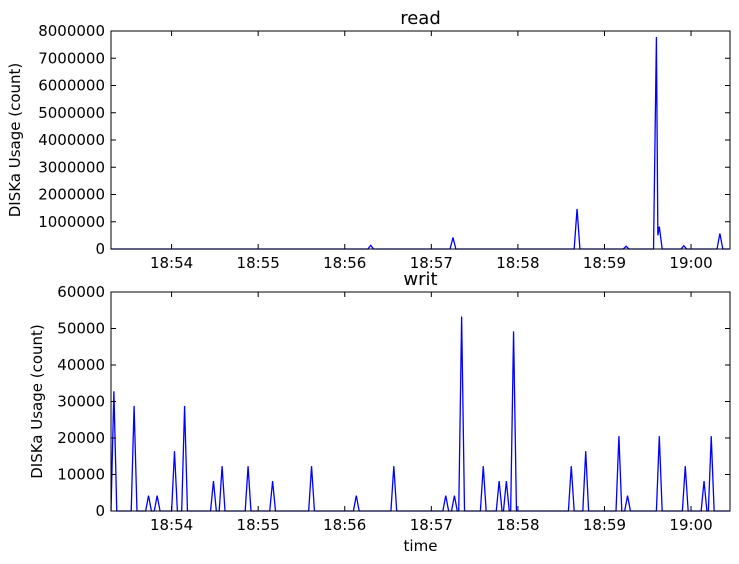  What do you see at coordinates (420, 279) in the screenshot?
I see `chart-title: writ` at bounding box center [420, 279].